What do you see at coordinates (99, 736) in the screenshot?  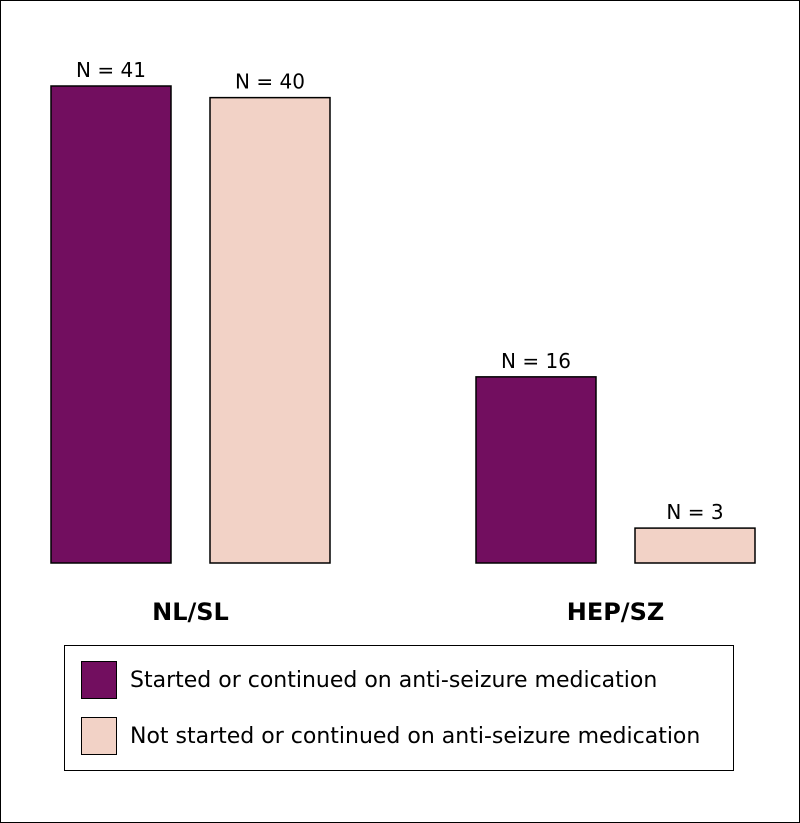 I see `legend-swatch-not-started` at bounding box center [99, 736].